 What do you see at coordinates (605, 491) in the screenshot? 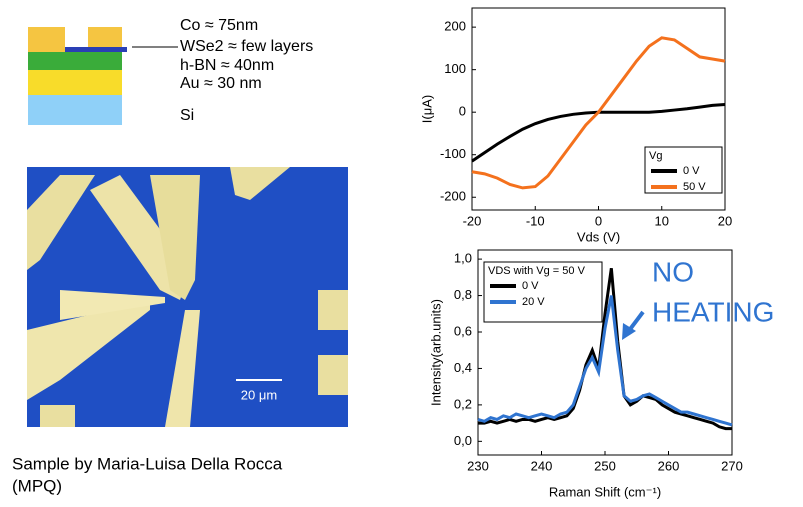
I see `x-axis-label: Raman Shift (cm⁻¹)` at bounding box center [605, 491].